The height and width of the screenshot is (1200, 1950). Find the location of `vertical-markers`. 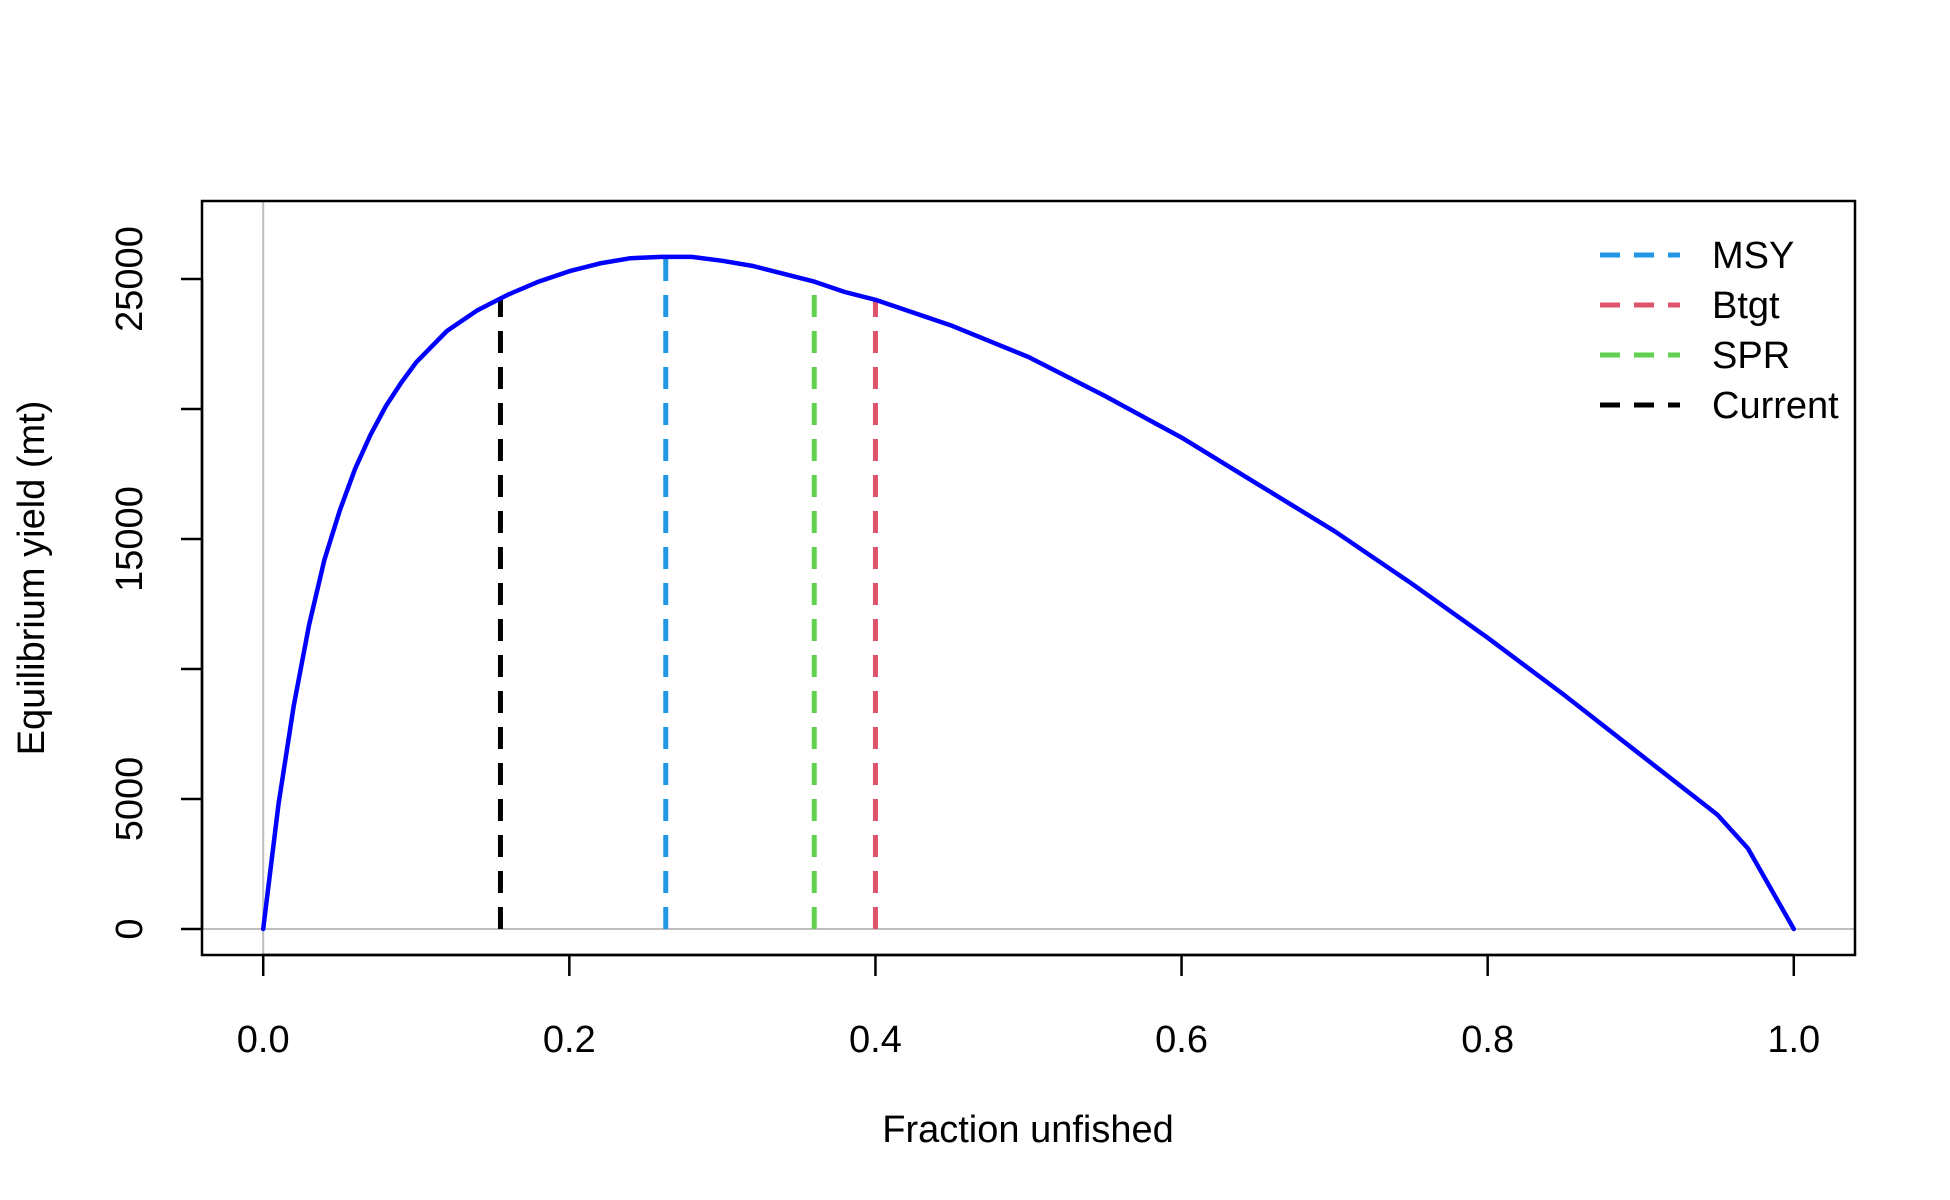

vertical-markers is located at coordinates (687, 592).